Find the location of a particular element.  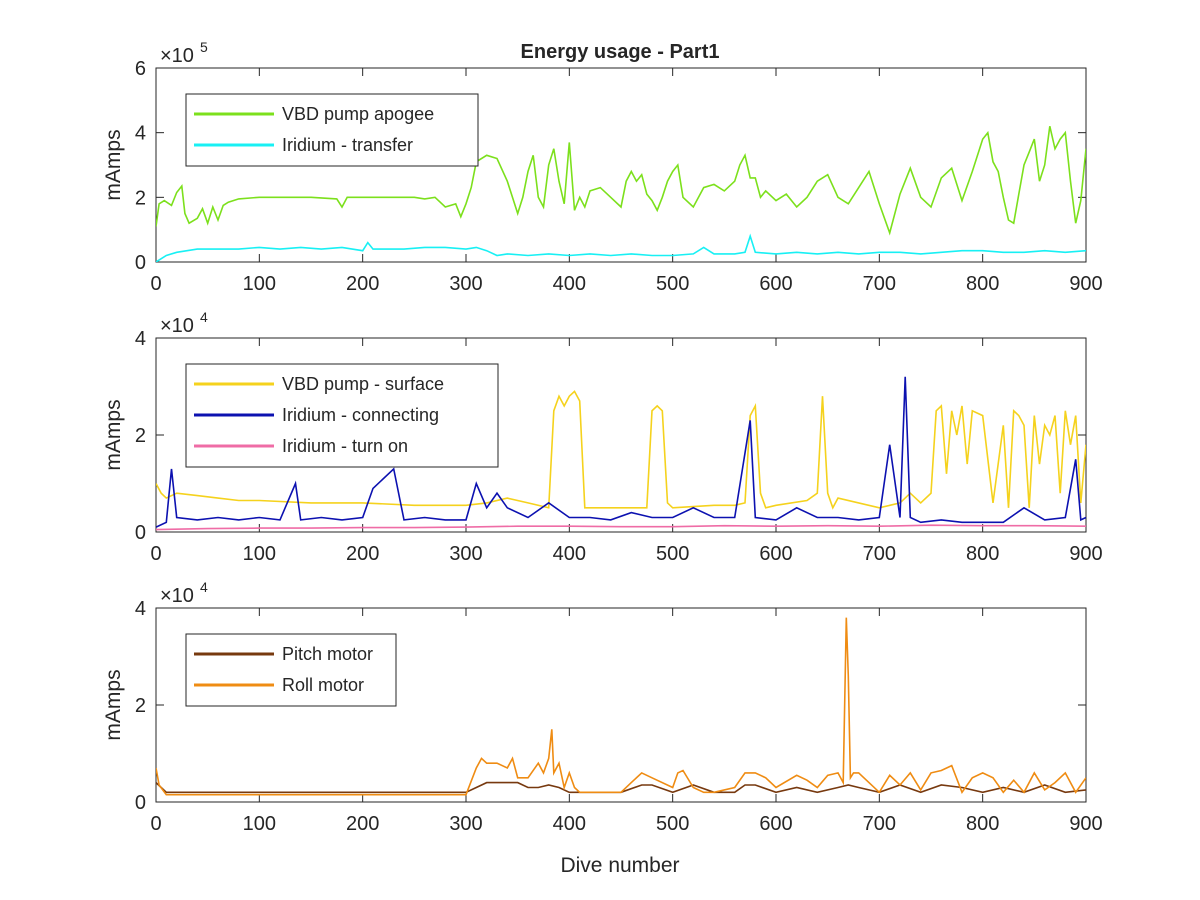

x-axis-label: Dive number is located at coordinates (619, 865).